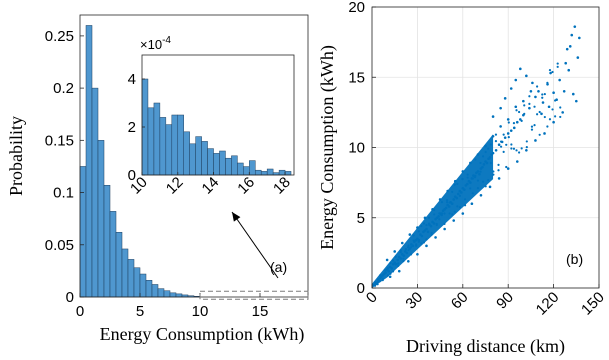  I want to click on panel-b-y-ticks: 0 5 10 15 20, so click(362, 148).